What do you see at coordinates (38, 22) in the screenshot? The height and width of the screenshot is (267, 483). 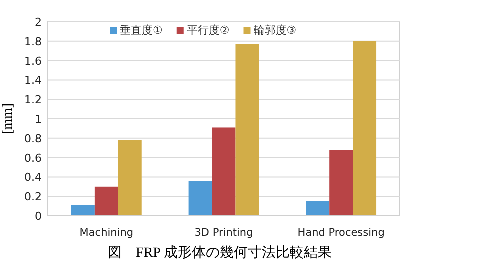 I see `y-tick-label: 2` at bounding box center [38, 22].